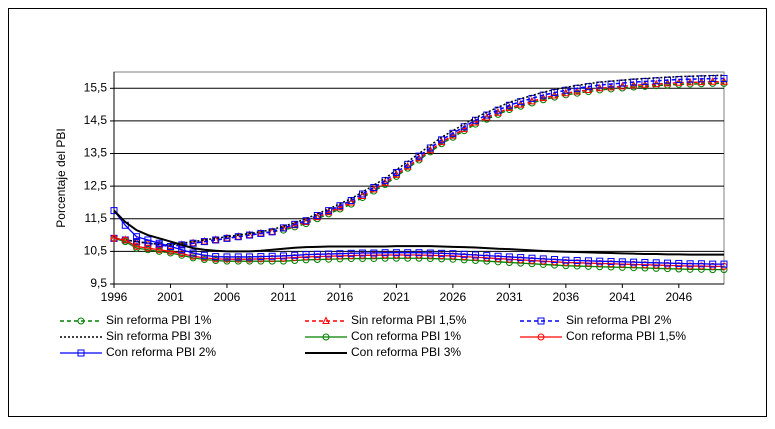 The image size is (775, 429). I want to click on legend-label: Sin reforma PBI 1,5%, so click(409, 320).